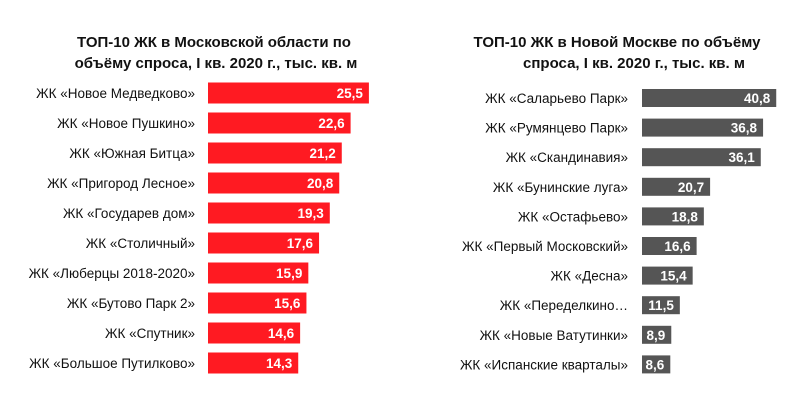 Image resolution: width=805 pixels, height=405 pixels. I want to click on category-label: ЖК «Скандинавия», so click(567, 157).